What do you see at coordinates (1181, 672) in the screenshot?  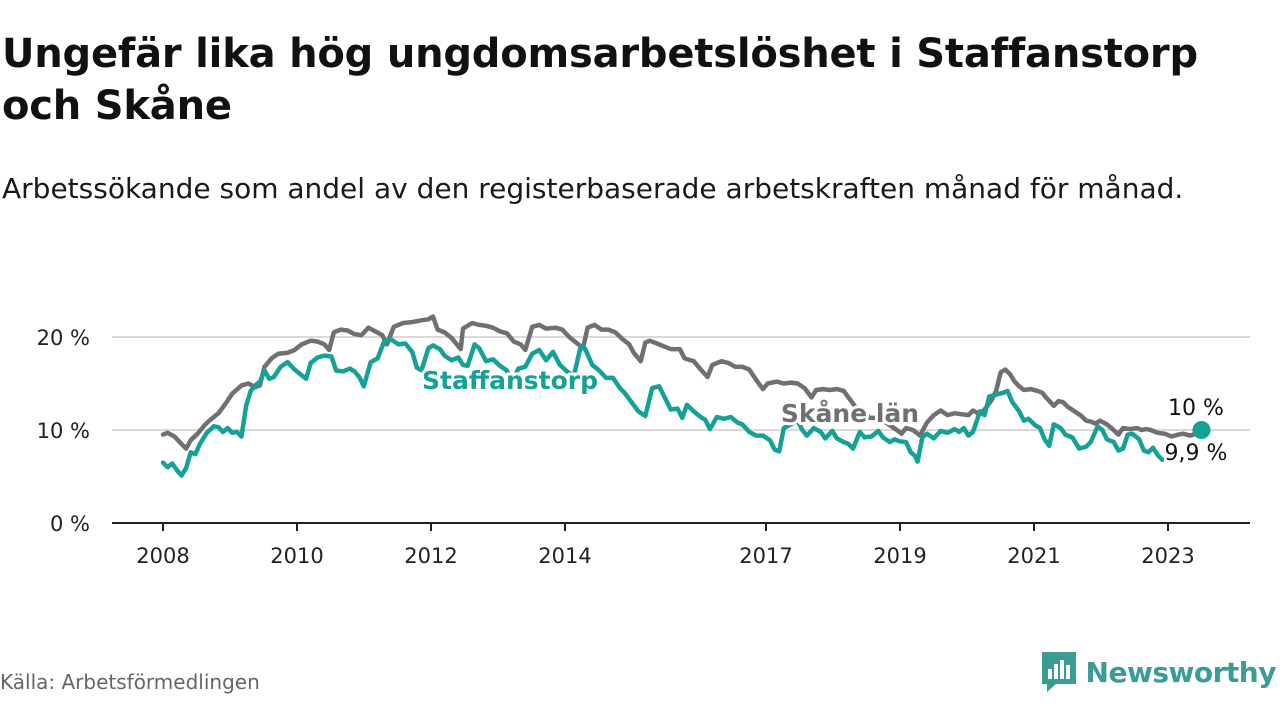 I see `brand-name: Newsworthy` at bounding box center [1181, 672].